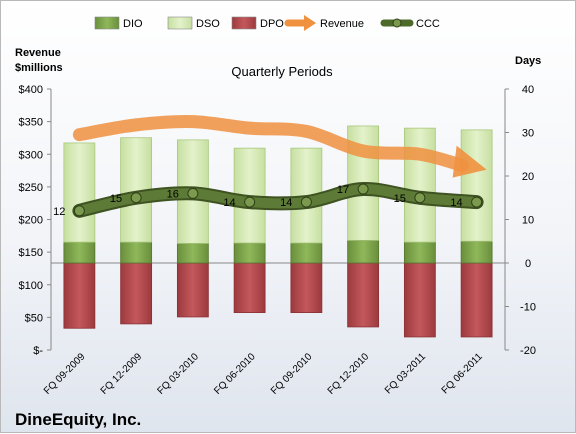  I want to click on ccc-data-label: 12, so click(59, 212).